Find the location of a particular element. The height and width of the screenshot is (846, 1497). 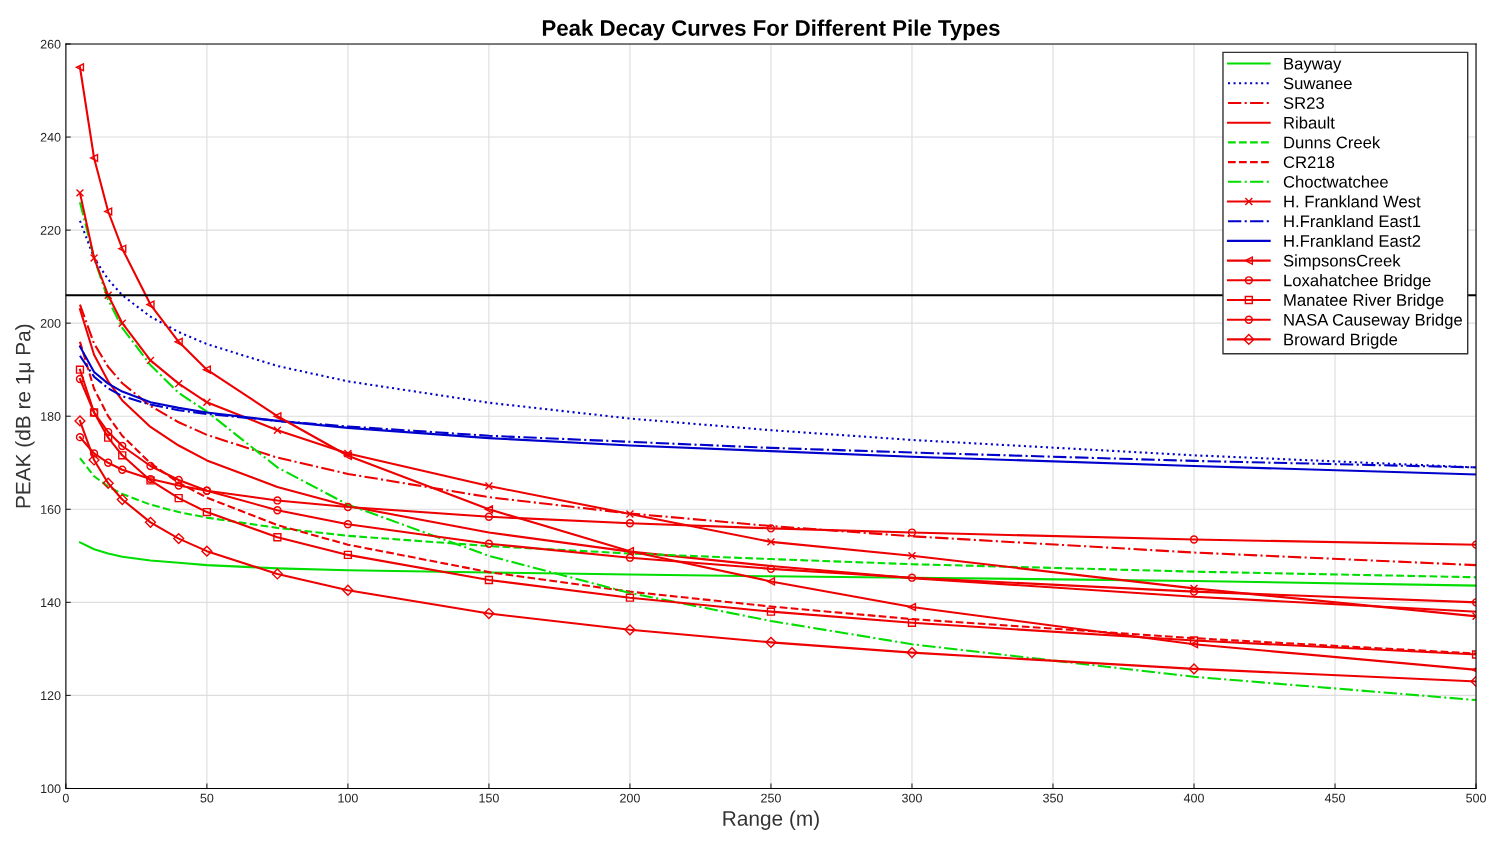

legend-label: SR23 is located at coordinates (1303, 103).